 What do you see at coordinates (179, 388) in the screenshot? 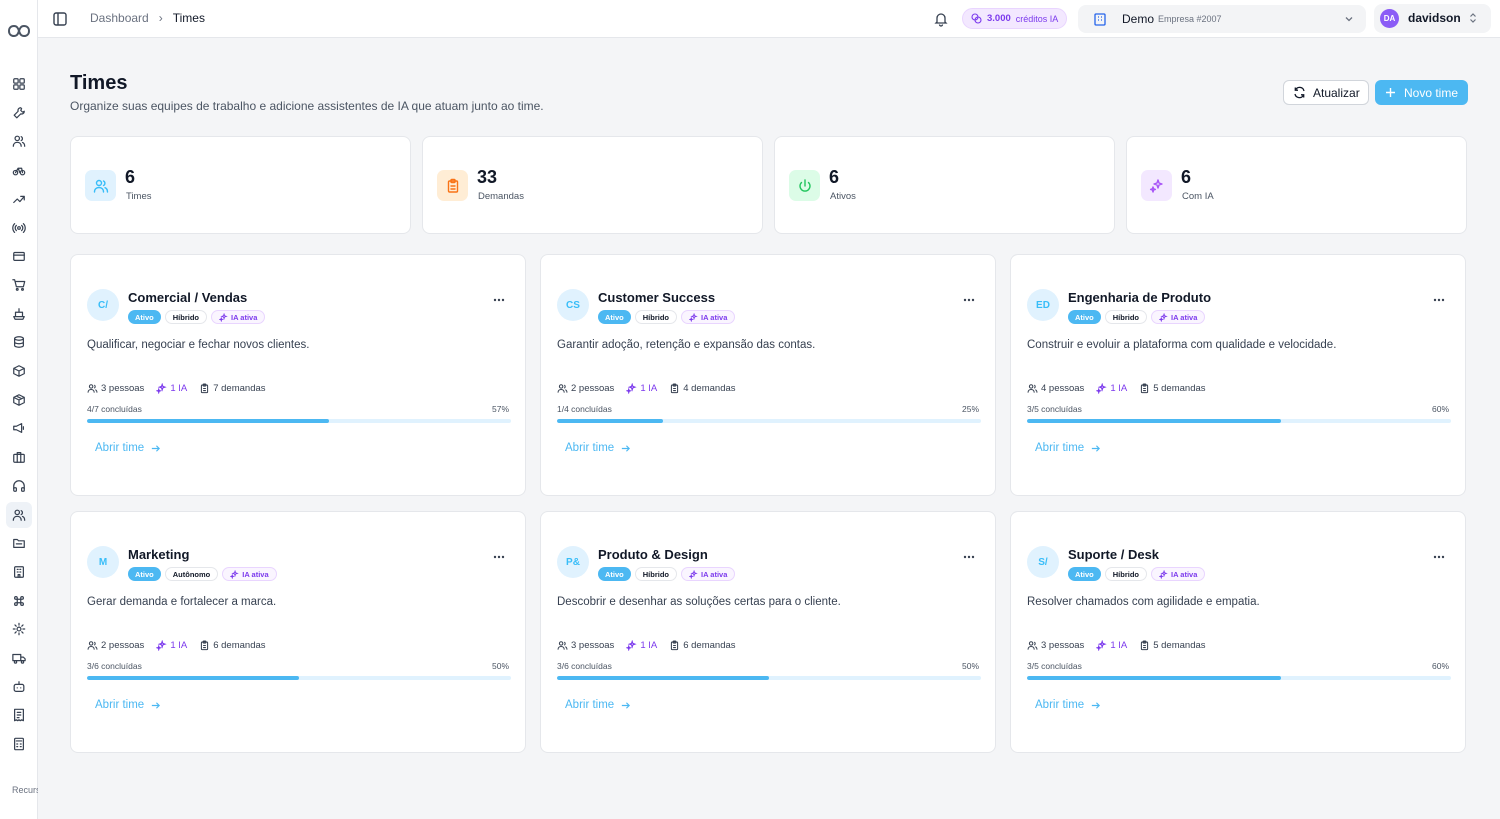
I see `ia-count: 1 IA` at bounding box center [179, 388].